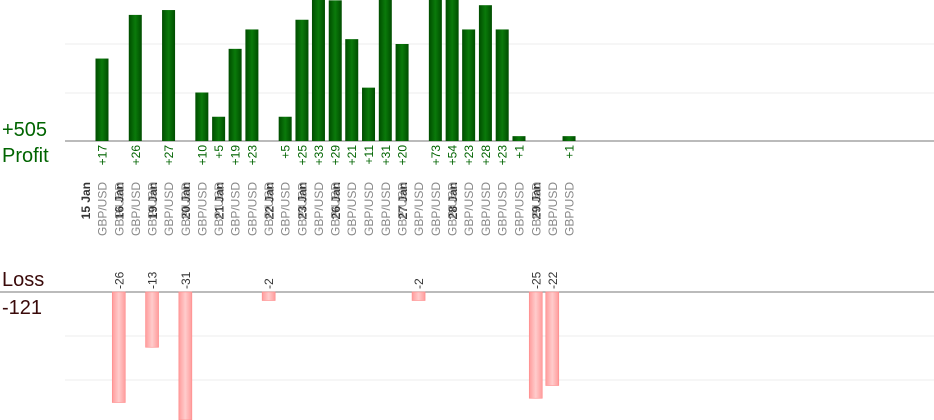 Image resolution: width=934 pixels, height=420 pixels. I want to click on profit-value-label: +17, so click(103, 155).